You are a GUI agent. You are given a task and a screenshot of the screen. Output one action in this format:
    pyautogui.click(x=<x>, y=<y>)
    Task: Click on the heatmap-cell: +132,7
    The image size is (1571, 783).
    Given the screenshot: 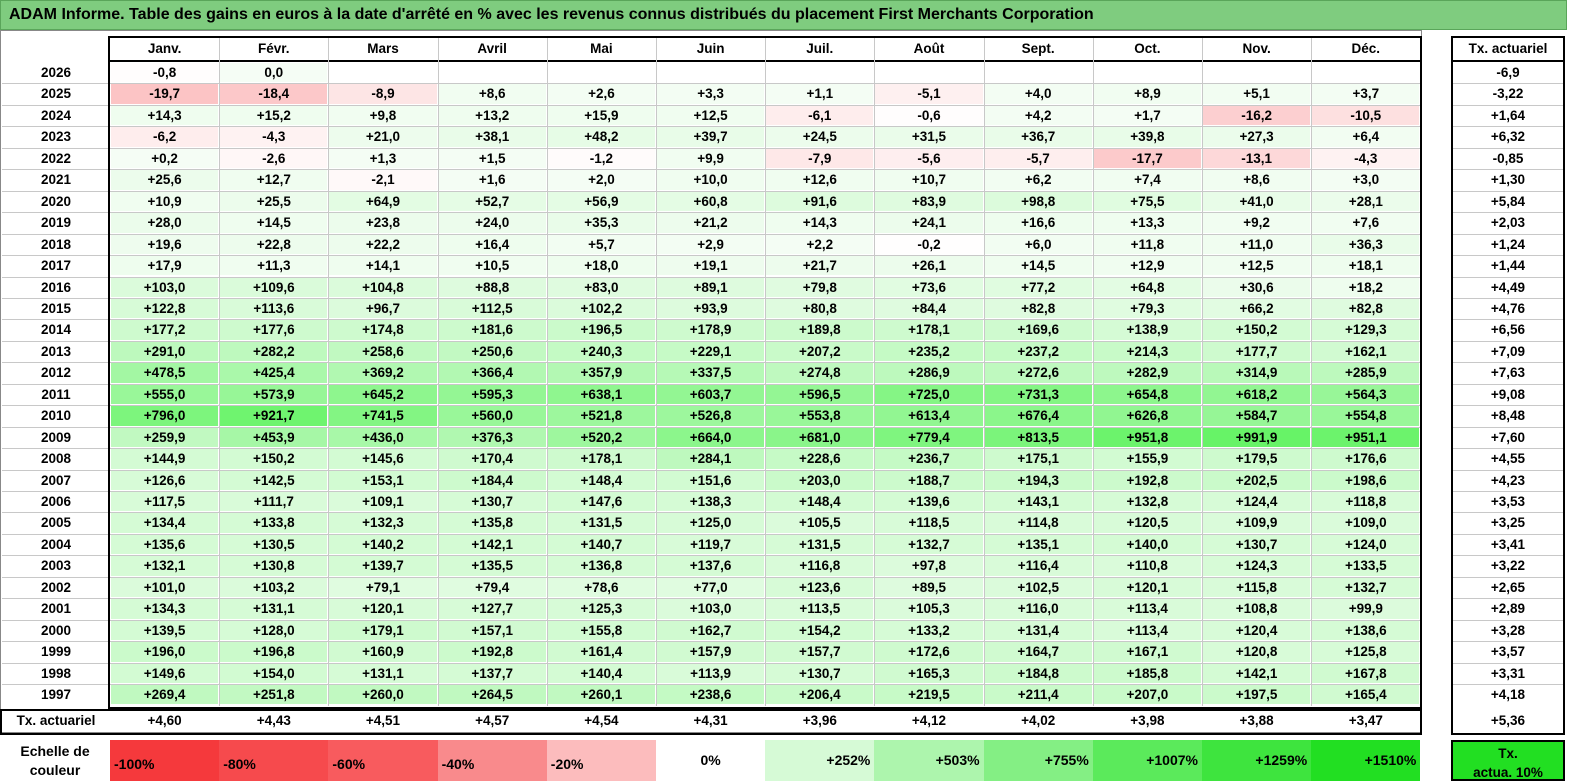 What is the action you would take?
    pyautogui.click(x=929, y=544)
    